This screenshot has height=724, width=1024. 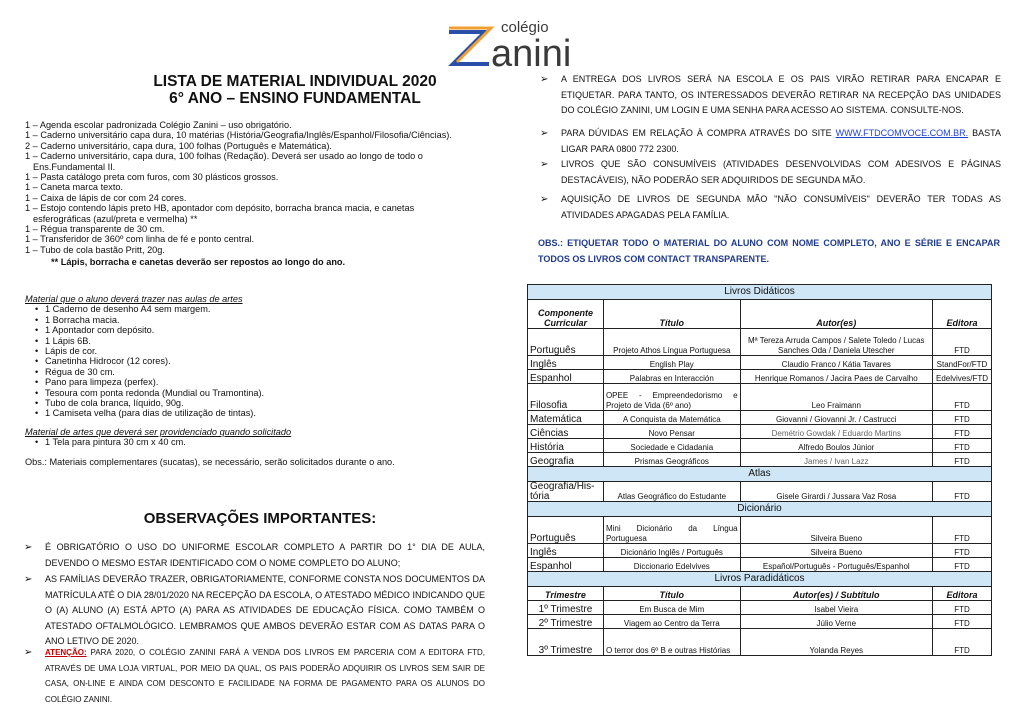 What do you see at coordinates (565, 314) in the screenshot?
I see `column-header: Componente Curricular` at bounding box center [565, 314].